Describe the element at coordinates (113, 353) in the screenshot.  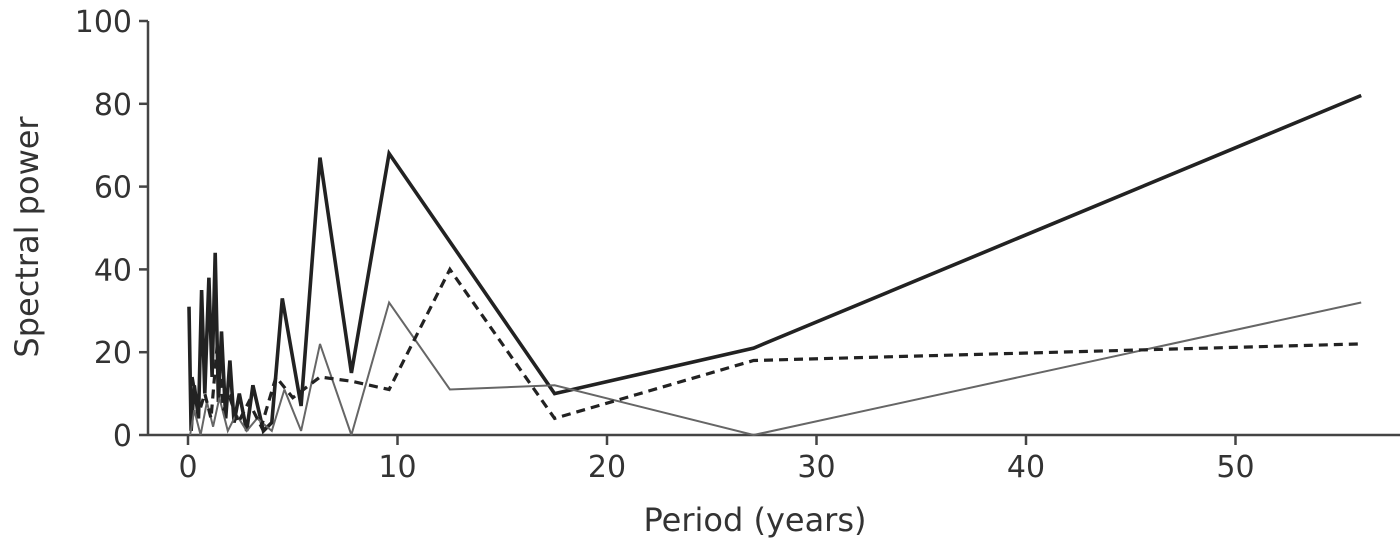
I see `y-tick-label: 20` at that location.